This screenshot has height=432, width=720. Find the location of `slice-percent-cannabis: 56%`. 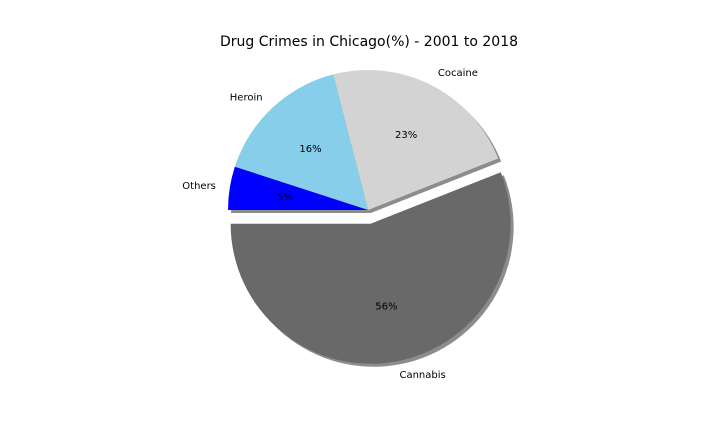

slice-percent-cannabis: 56% is located at coordinates (386, 306).